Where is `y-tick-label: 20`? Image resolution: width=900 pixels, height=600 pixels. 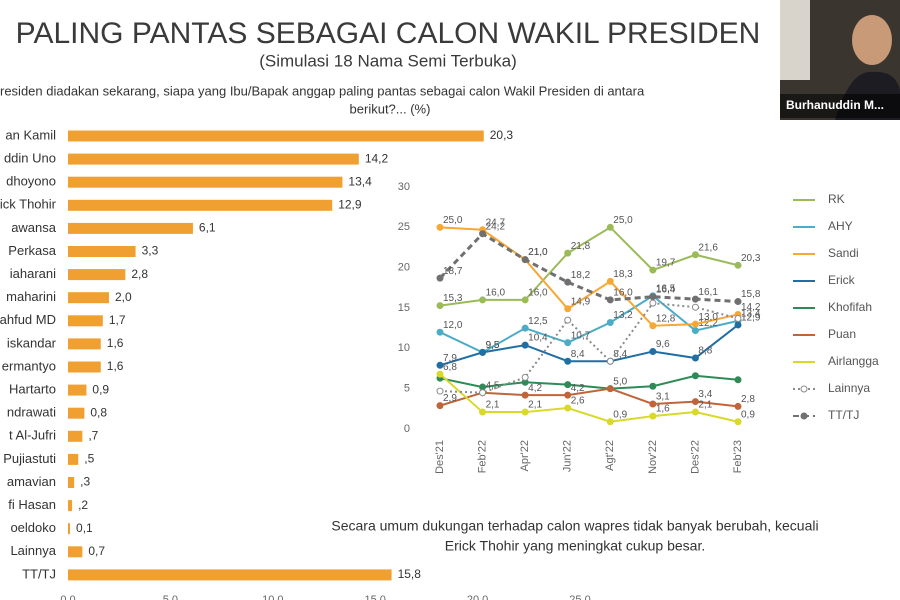
y-tick-label: 20 is located at coordinates (404, 268).